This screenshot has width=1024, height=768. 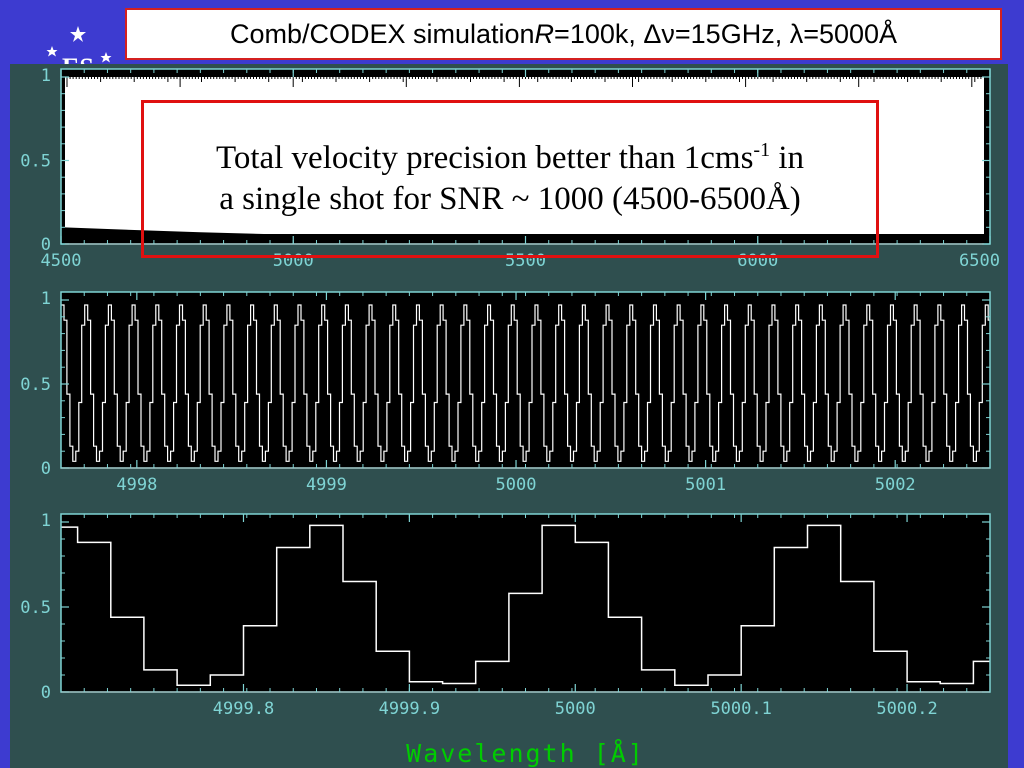 I want to click on panel-bottom-ytick-label-0: 0, so click(x=46, y=693).